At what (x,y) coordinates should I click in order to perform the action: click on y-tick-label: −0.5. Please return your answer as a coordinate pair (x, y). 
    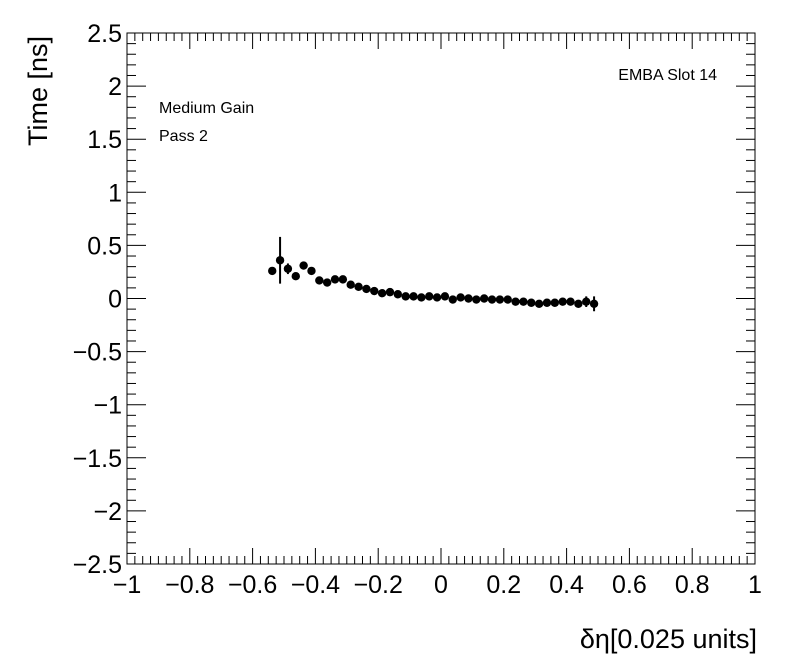
    Looking at the image, I should click on (97, 353).